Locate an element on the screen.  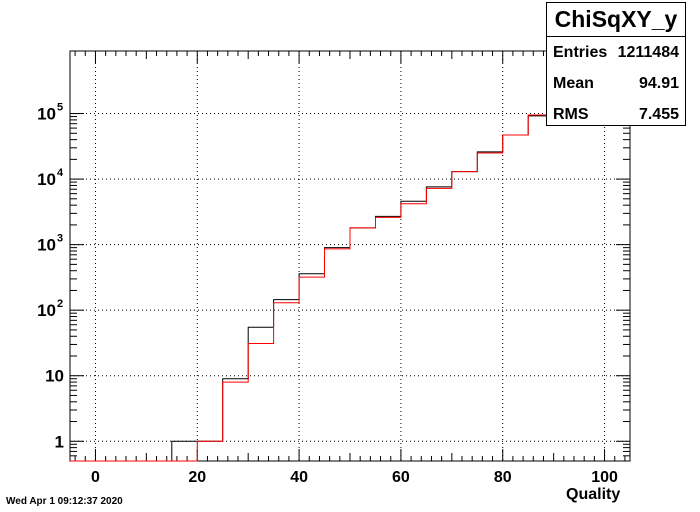
x-tick-label: 0 is located at coordinates (95, 477).